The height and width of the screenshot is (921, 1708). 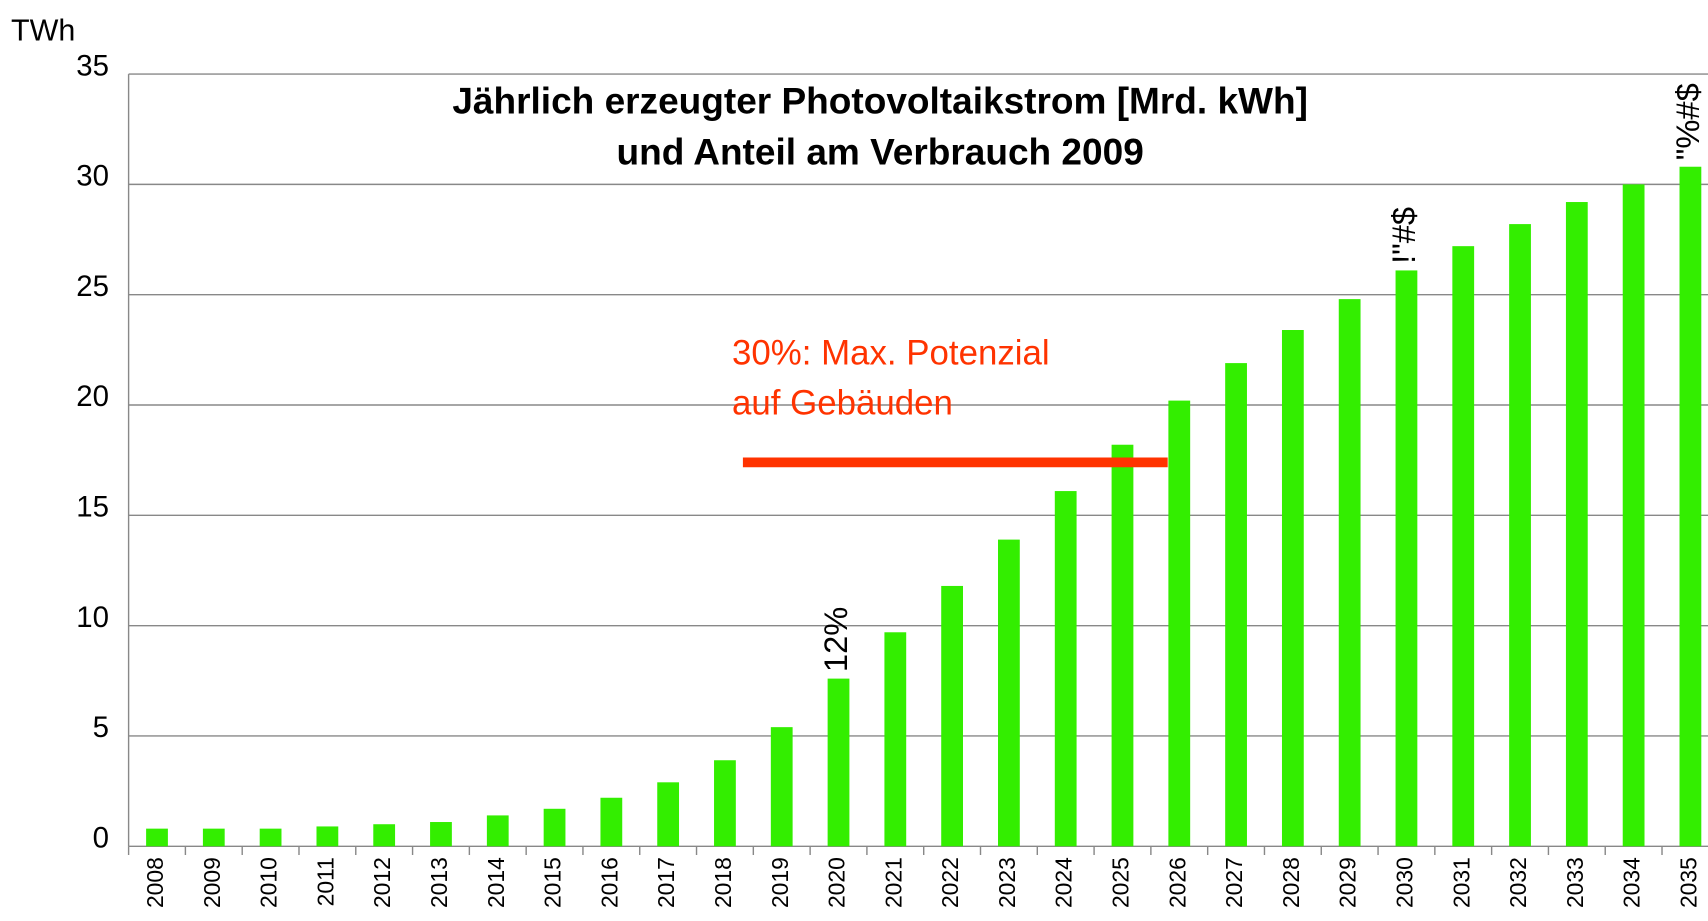 What do you see at coordinates (1688, 882) in the screenshot?
I see `x-tick-label: 2035` at bounding box center [1688, 882].